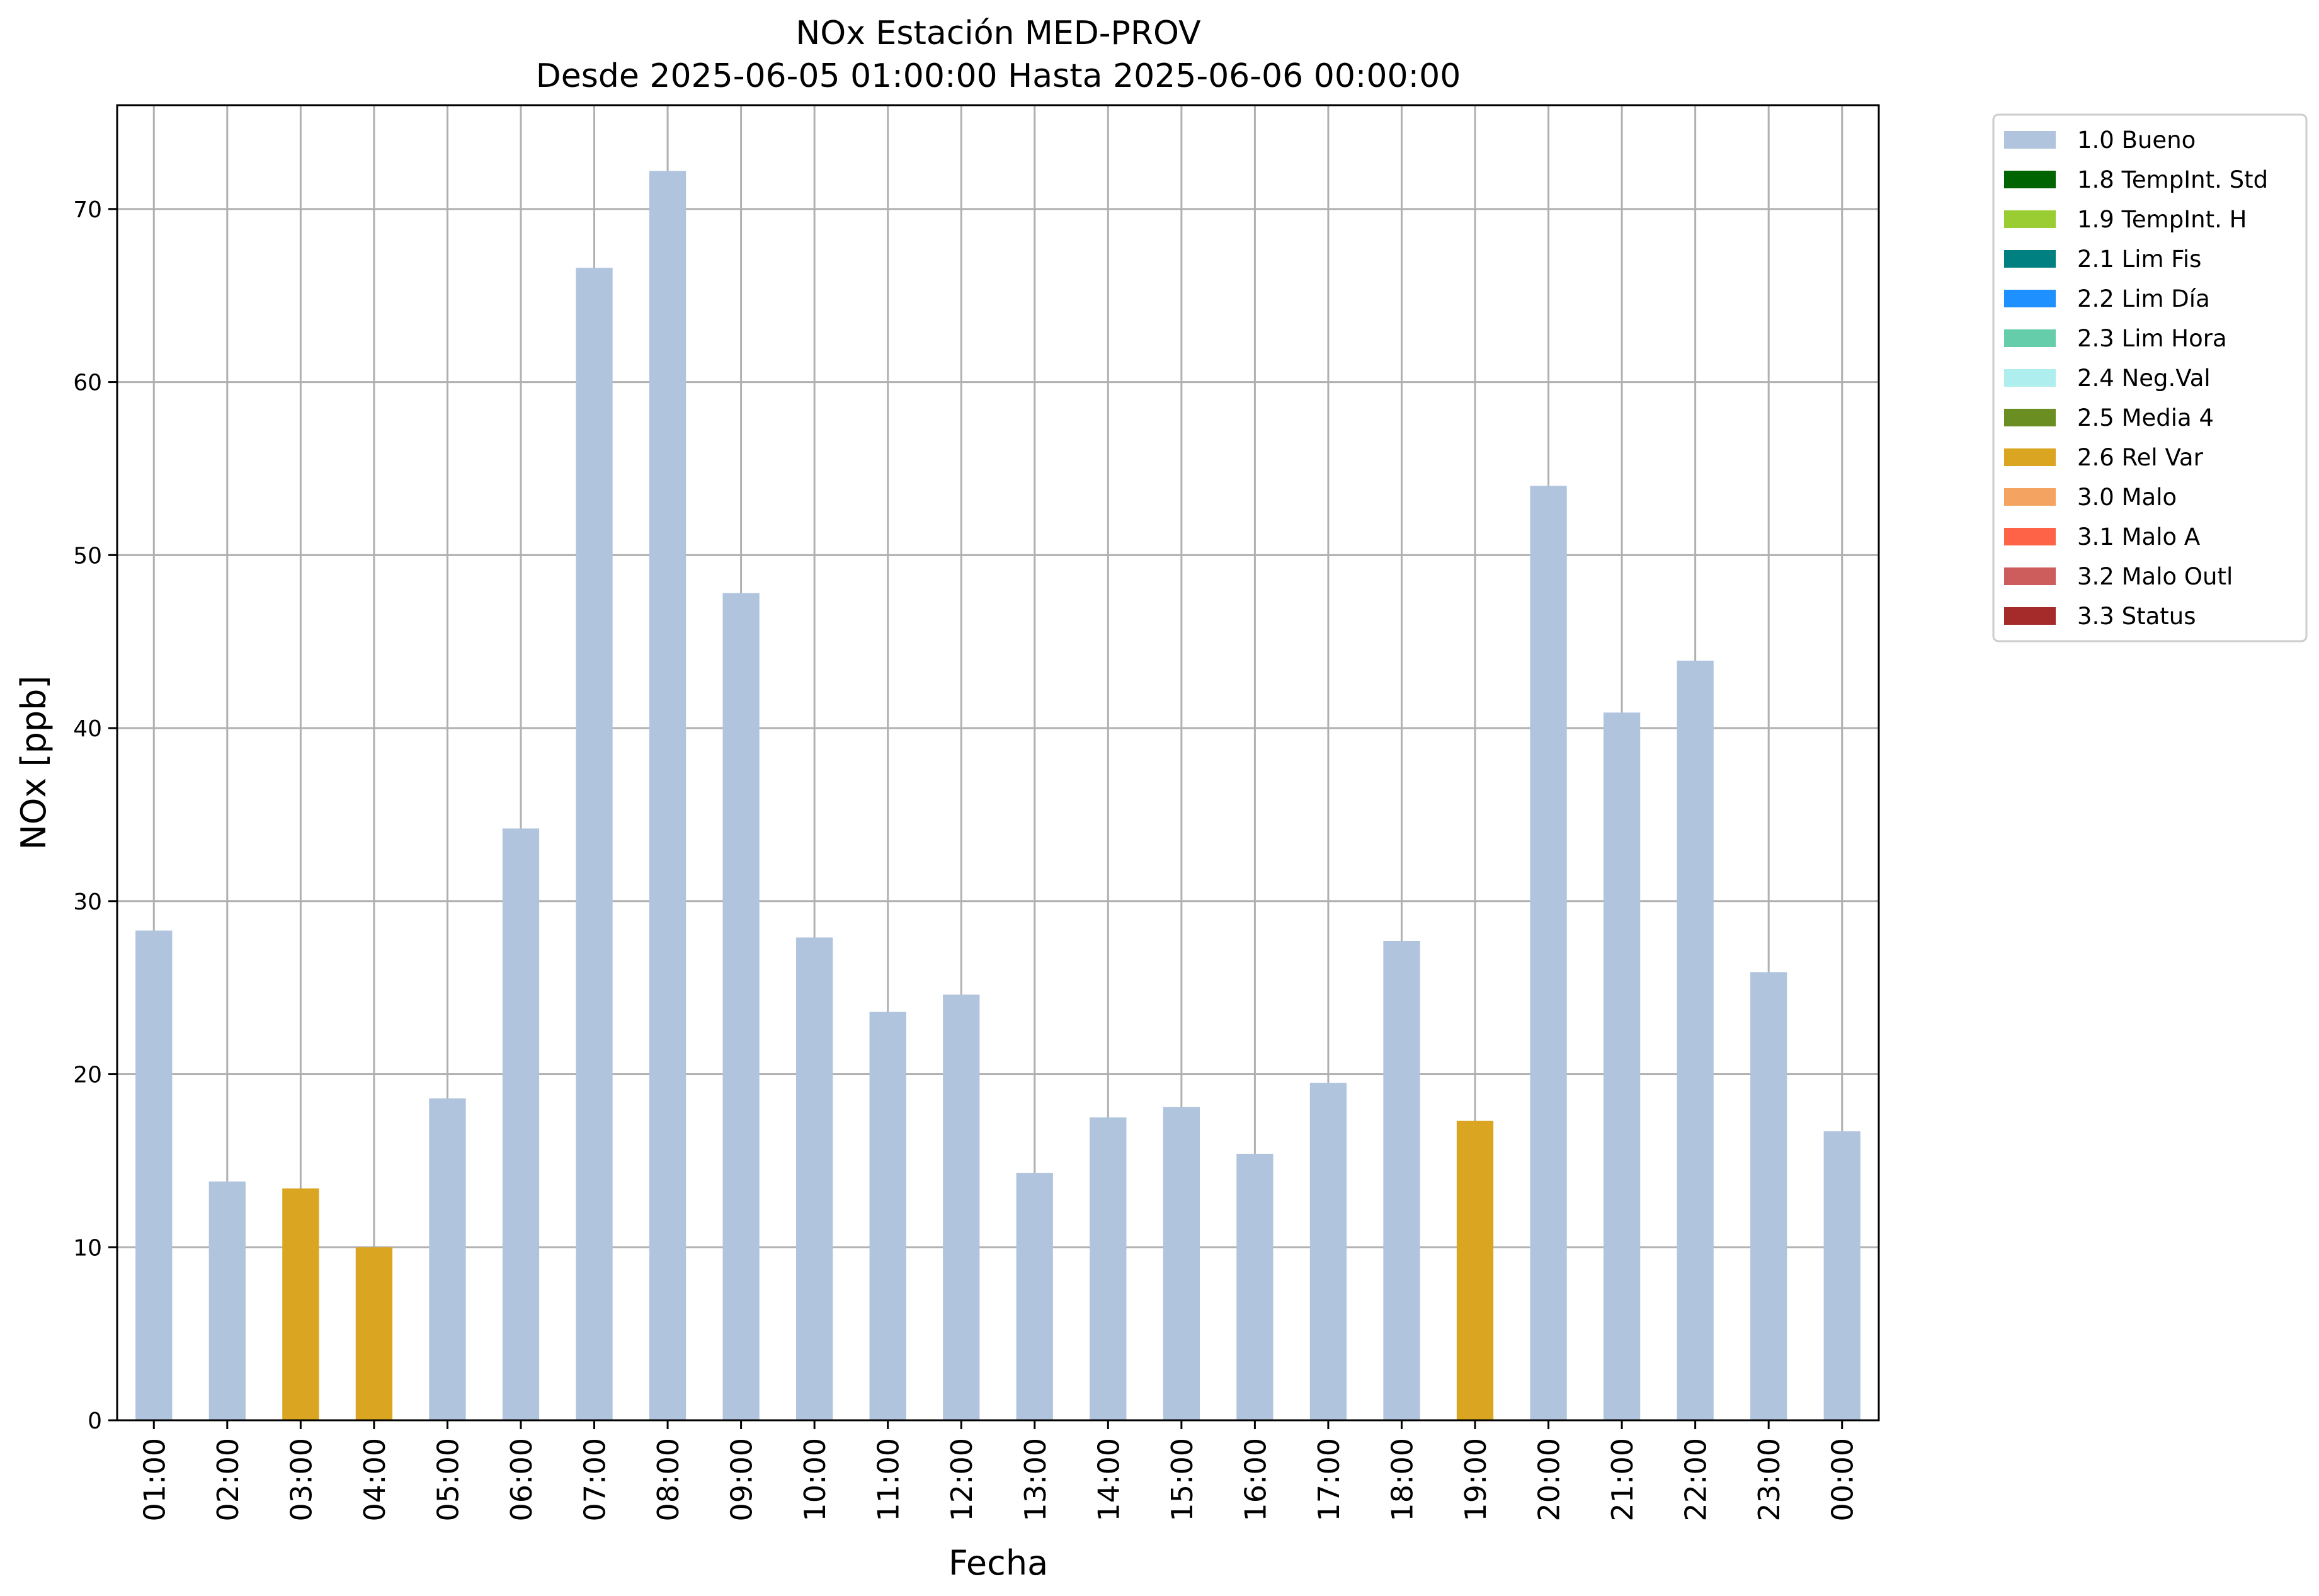 The image size is (2319, 1596). I want to click on y-tick-label: 70, so click(87, 210).